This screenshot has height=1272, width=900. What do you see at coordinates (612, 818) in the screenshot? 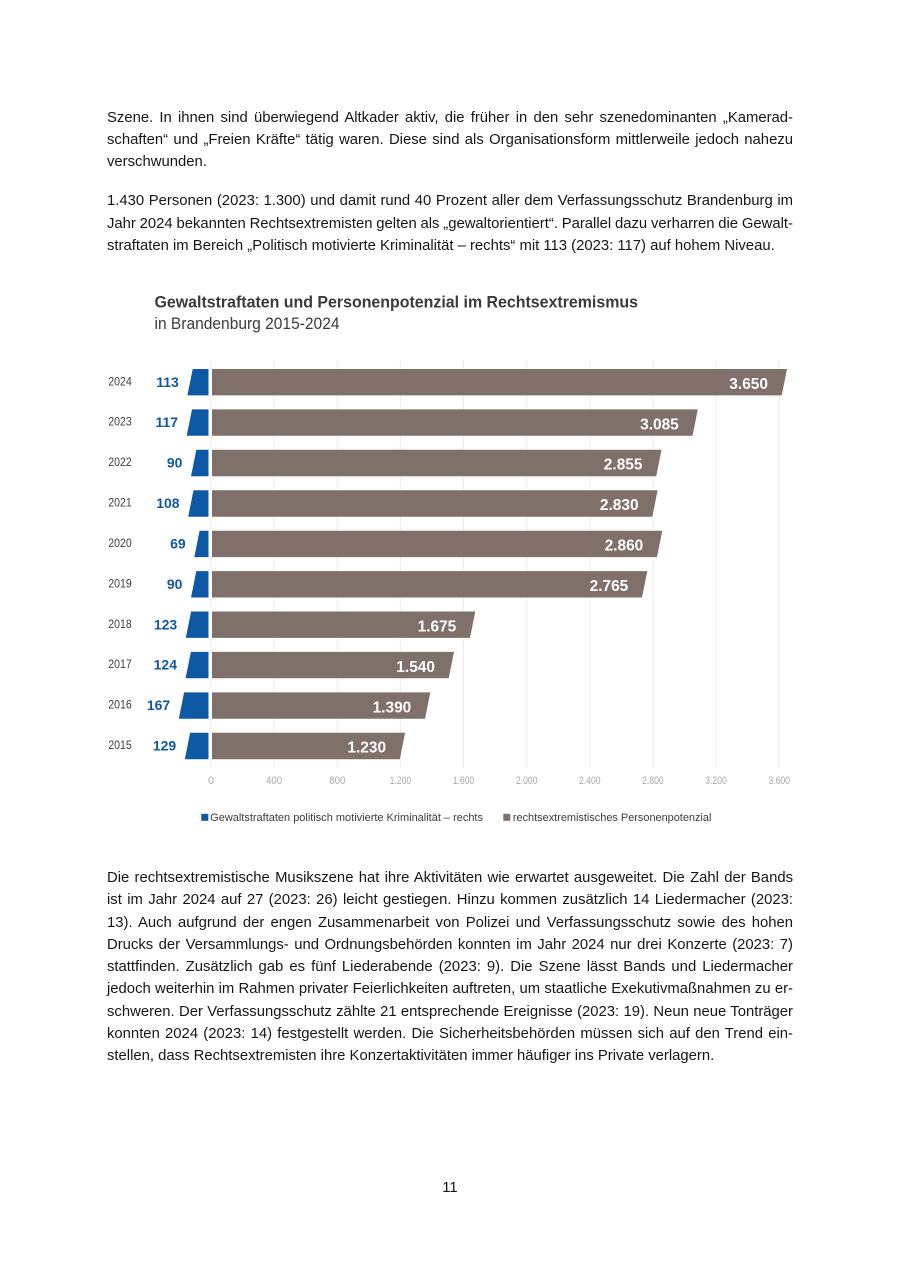
I see `svg-text:rechtsextremistisches Personen: rechtsextremistisches Personenpotenzial` at bounding box center [612, 818].